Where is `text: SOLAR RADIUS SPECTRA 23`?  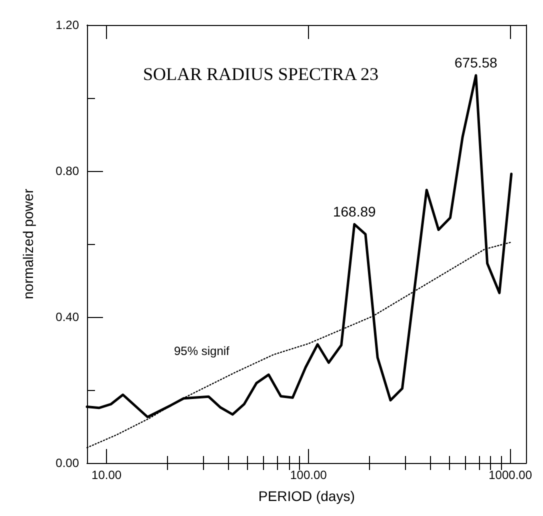
text: SOLAR RADIUS SPECTRA 23 is located at coordinates (261, 74).